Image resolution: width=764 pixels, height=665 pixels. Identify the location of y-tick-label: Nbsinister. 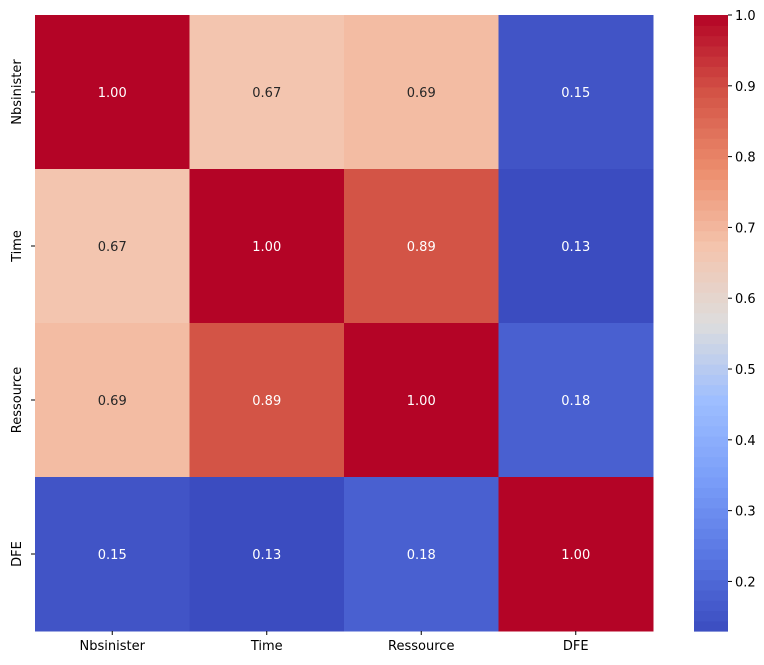
(17, 92).